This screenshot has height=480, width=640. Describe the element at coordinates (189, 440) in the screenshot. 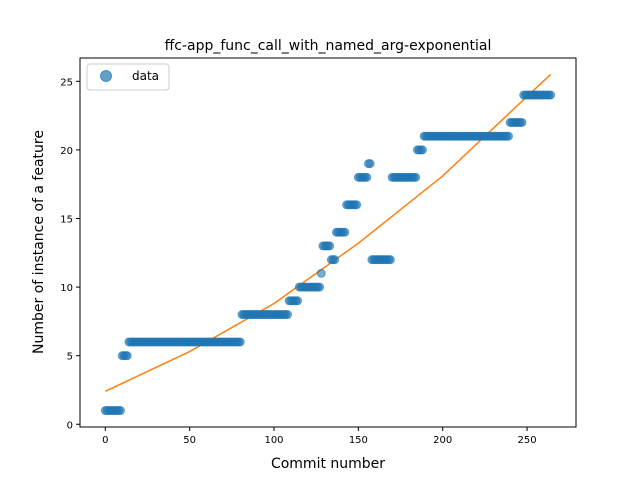

I see `x-tick-label: 50` at that location.